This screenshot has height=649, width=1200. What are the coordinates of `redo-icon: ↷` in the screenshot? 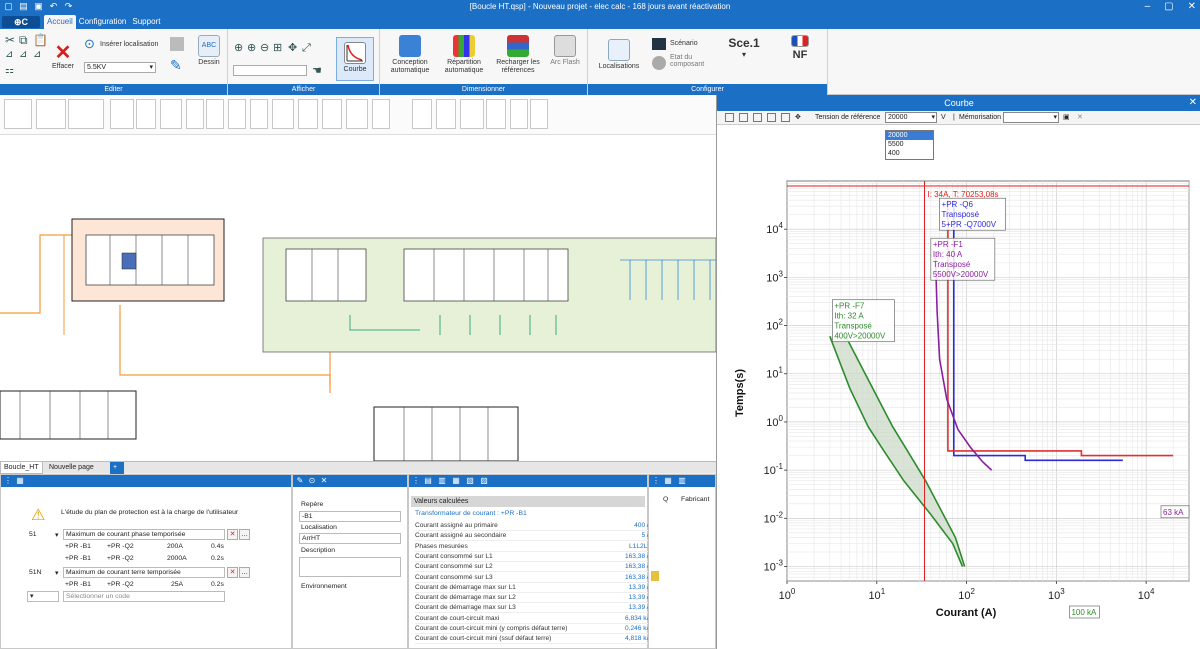 It's located at (68, 6).